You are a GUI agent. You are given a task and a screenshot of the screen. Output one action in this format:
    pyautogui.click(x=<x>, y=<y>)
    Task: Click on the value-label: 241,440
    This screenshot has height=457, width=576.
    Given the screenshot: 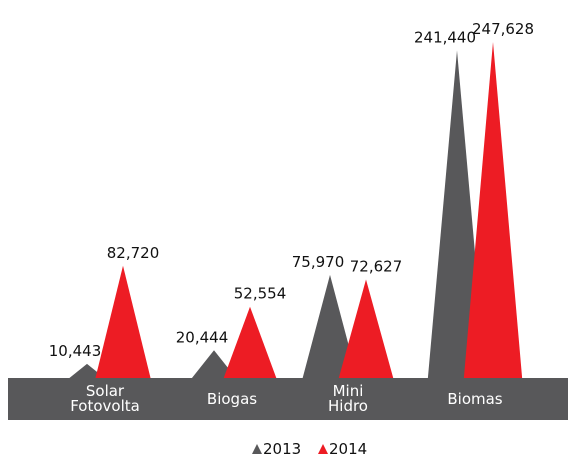 What is the action you would take?
    pyautogui.click(x=445, y=37)
    